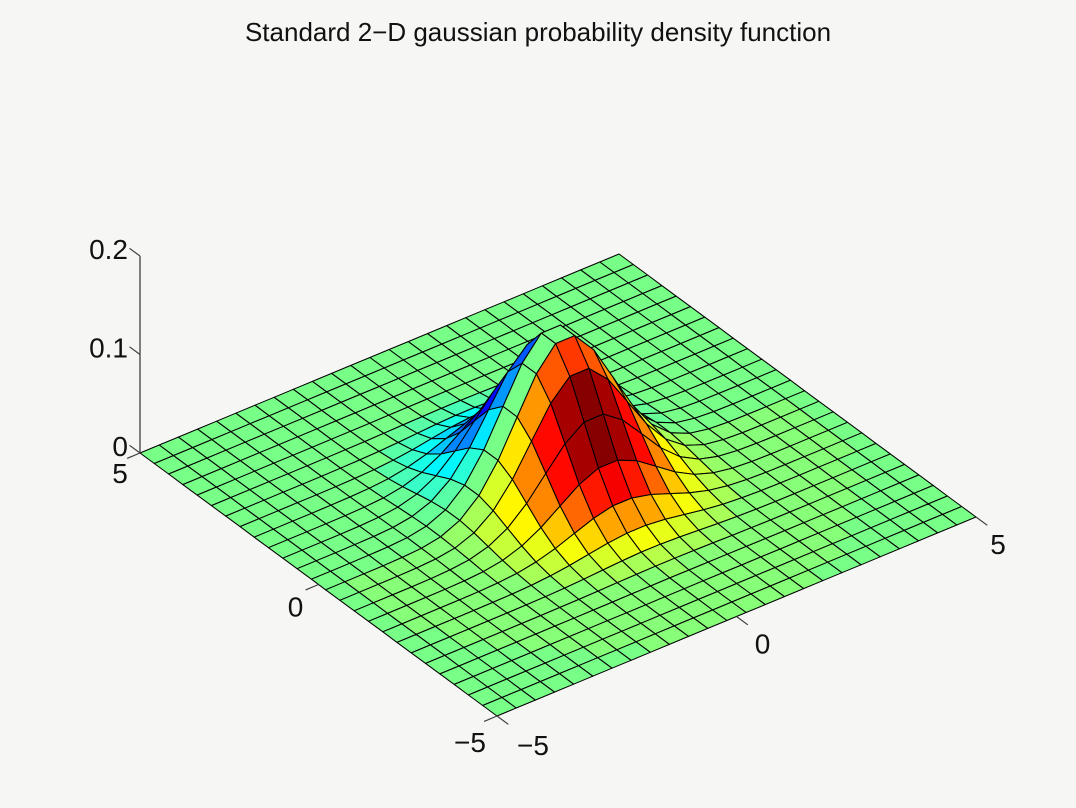 This screenshot has height=808, width=1076. I want to click on x-axis-ticks: −5 0 5, so click(751, 638).